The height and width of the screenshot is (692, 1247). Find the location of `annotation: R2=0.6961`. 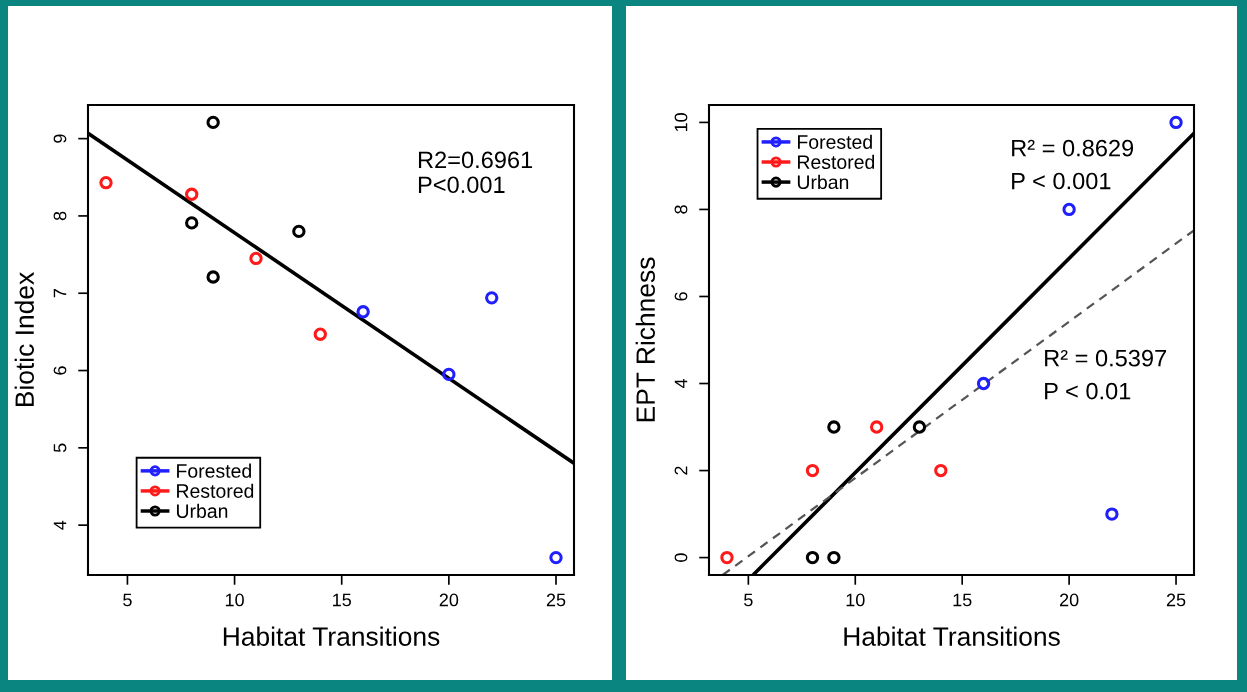

annotation: R2=0.6961 is located at coordinates (475, 160).